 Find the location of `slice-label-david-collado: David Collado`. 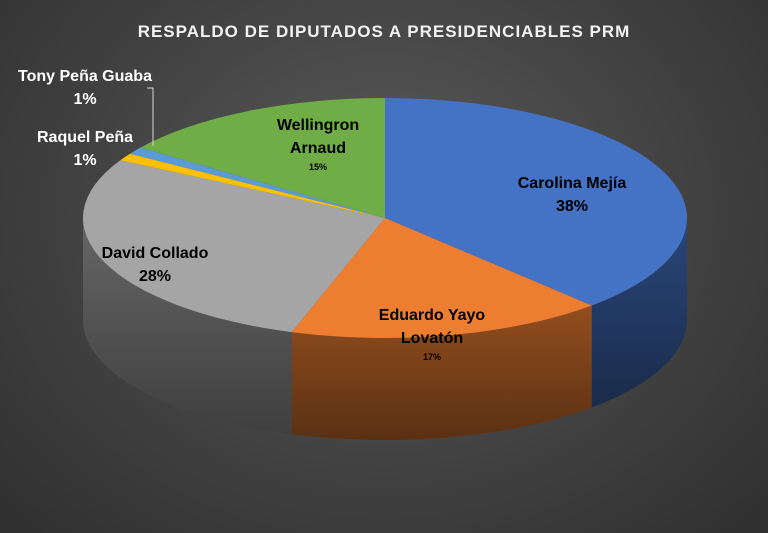

slice-label-david-collado: David Collado is located at coordinates (155, 253).